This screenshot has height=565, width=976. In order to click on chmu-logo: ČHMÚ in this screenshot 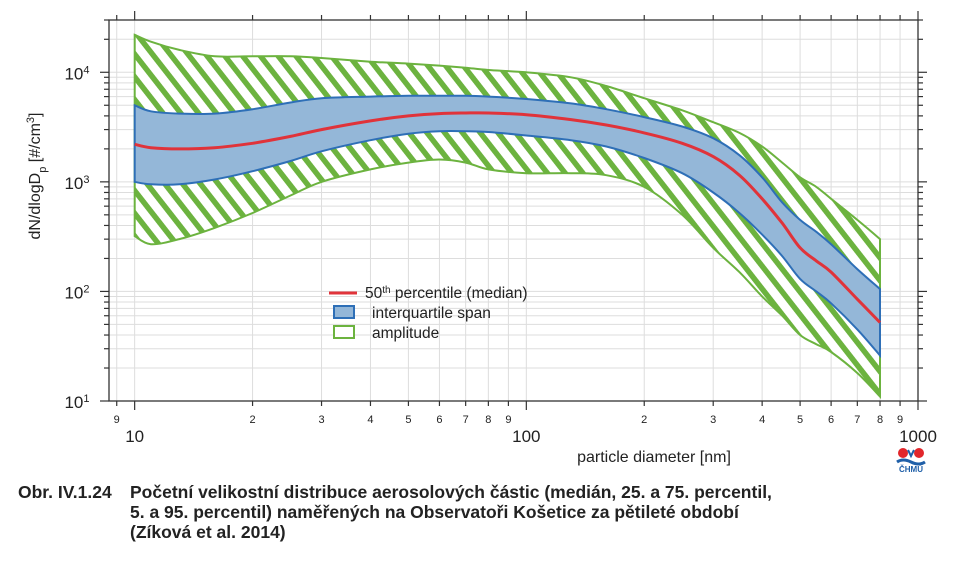, I will do `click(911, 462)`.